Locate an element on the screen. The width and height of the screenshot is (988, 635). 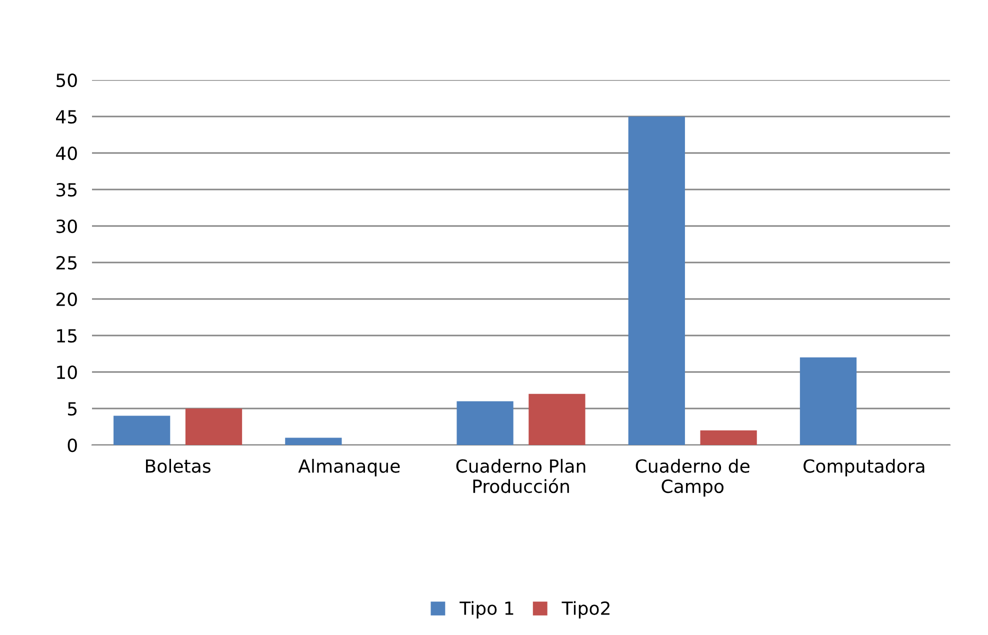
y-tick-label: 20 is located at coordinates (66, 299).